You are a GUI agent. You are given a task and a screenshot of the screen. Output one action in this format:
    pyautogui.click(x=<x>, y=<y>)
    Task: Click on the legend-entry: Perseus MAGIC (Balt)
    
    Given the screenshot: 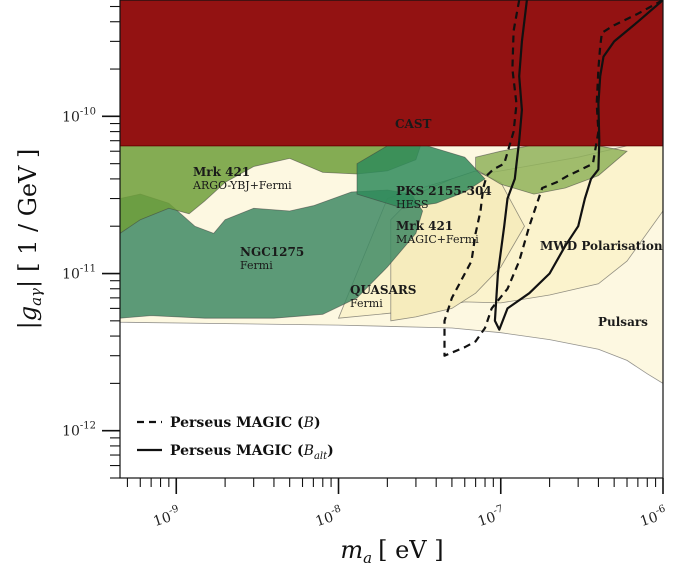 What is the action you would take?
    pyautogui.click(x=252, y=452)
    